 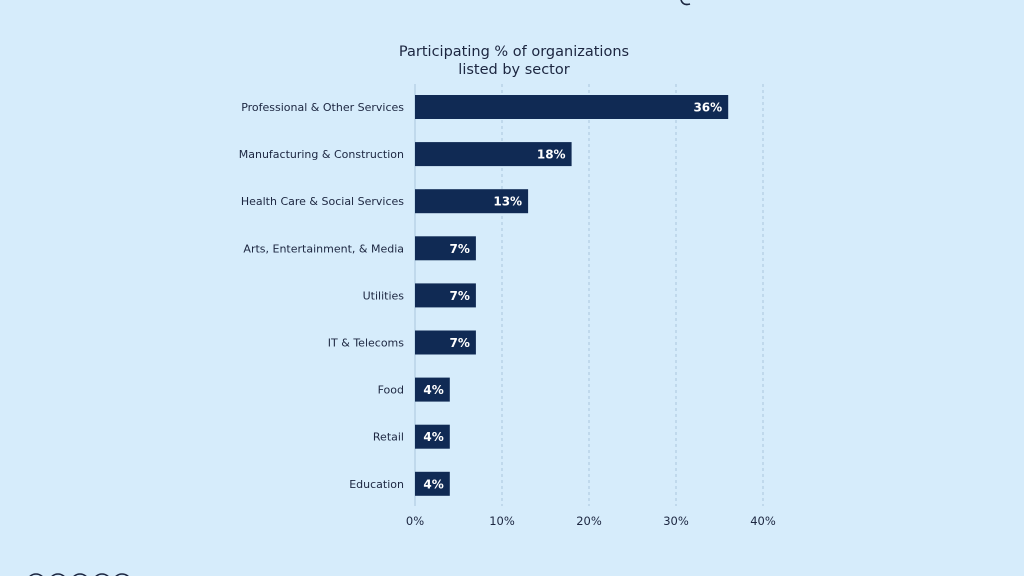 I want to click on x-tick-label: 20%, so click(x=589, y=521).